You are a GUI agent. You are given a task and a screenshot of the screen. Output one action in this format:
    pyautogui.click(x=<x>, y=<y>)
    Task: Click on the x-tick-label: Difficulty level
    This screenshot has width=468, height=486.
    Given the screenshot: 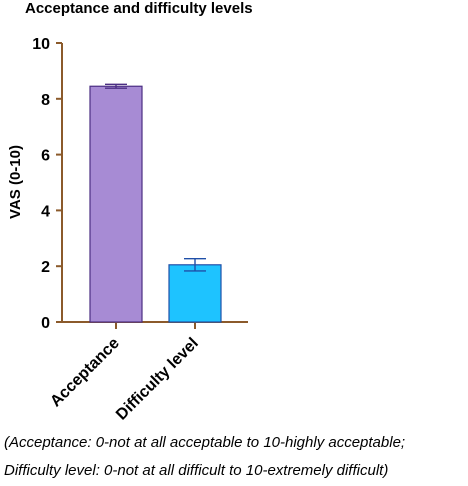 What is the action you would take?
    pyautogui.click(x=157, y=379)
    